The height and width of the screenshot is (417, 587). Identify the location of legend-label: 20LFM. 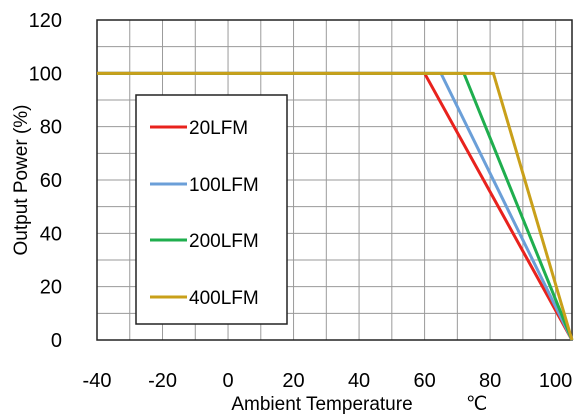
(218, 128).